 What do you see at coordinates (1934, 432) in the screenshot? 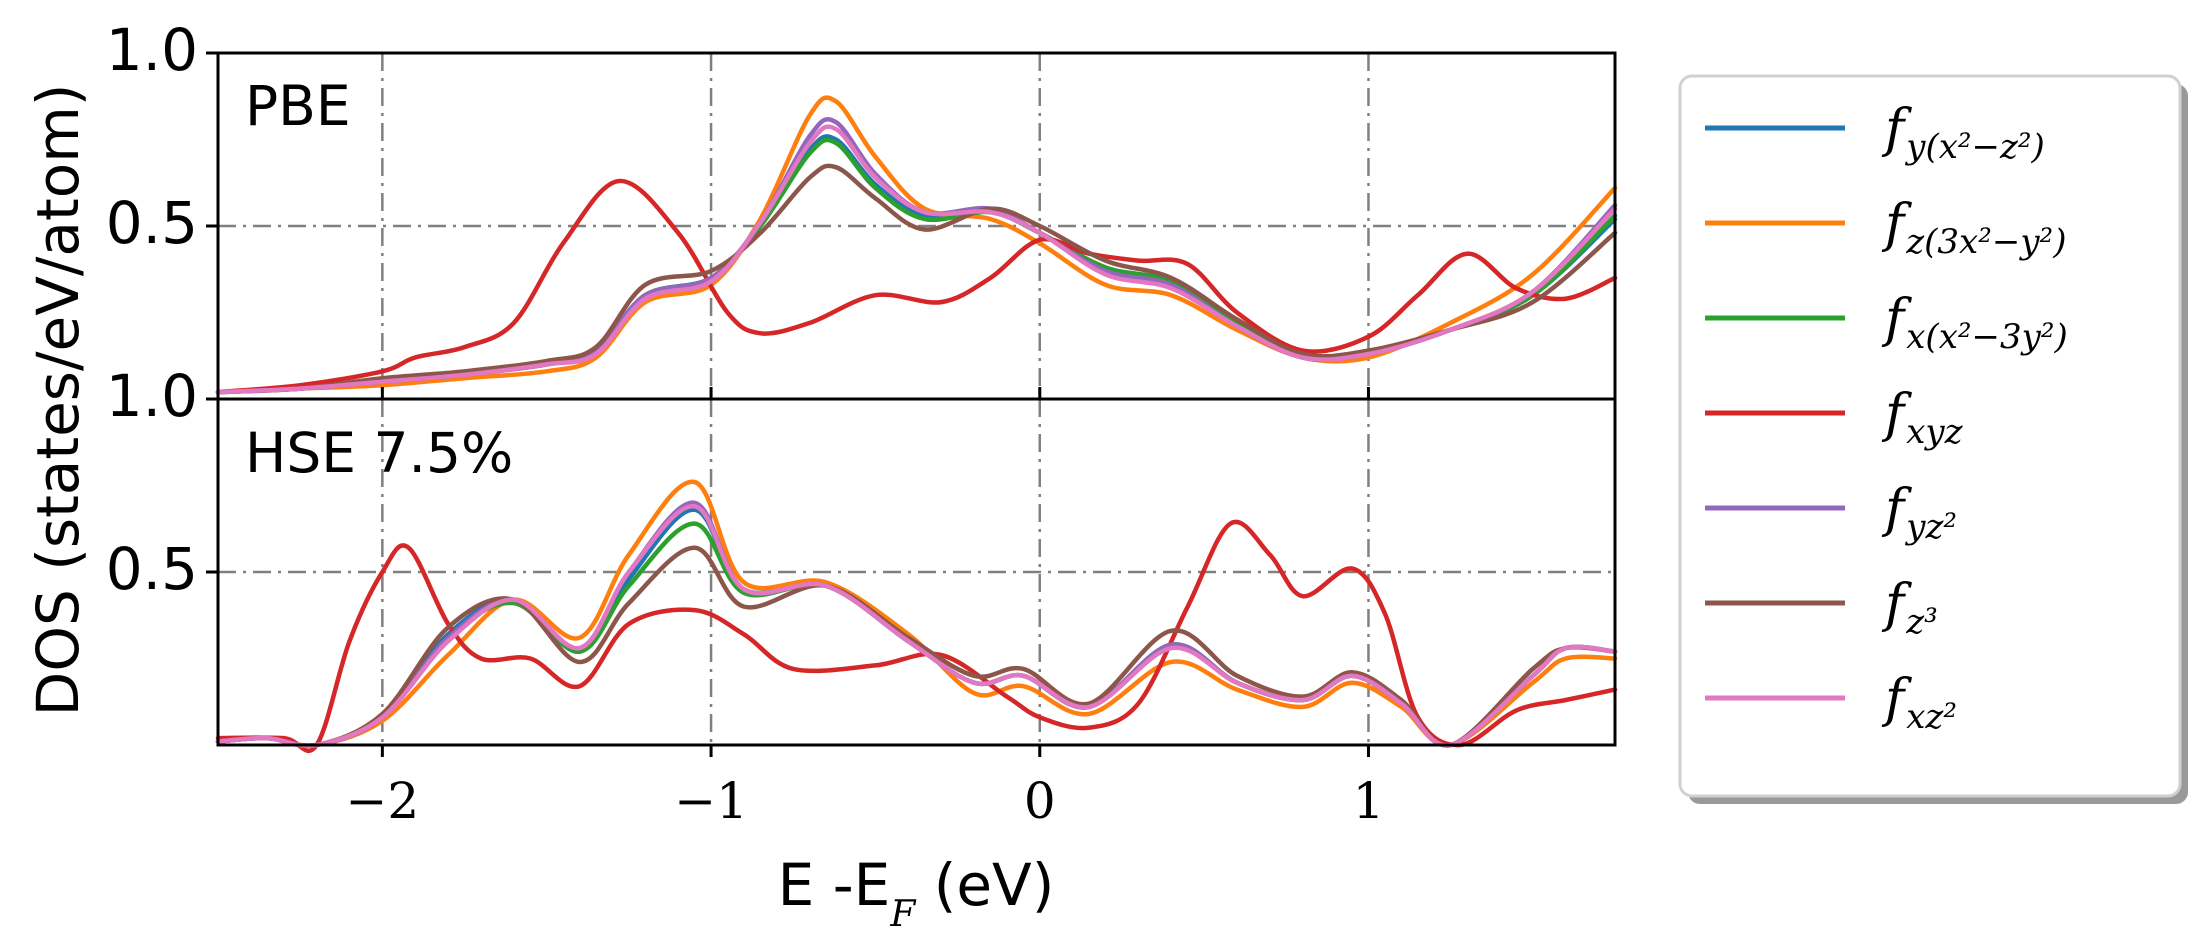
I see `legend-label-sub-3: xyz` at bounding box center [1934, 432].